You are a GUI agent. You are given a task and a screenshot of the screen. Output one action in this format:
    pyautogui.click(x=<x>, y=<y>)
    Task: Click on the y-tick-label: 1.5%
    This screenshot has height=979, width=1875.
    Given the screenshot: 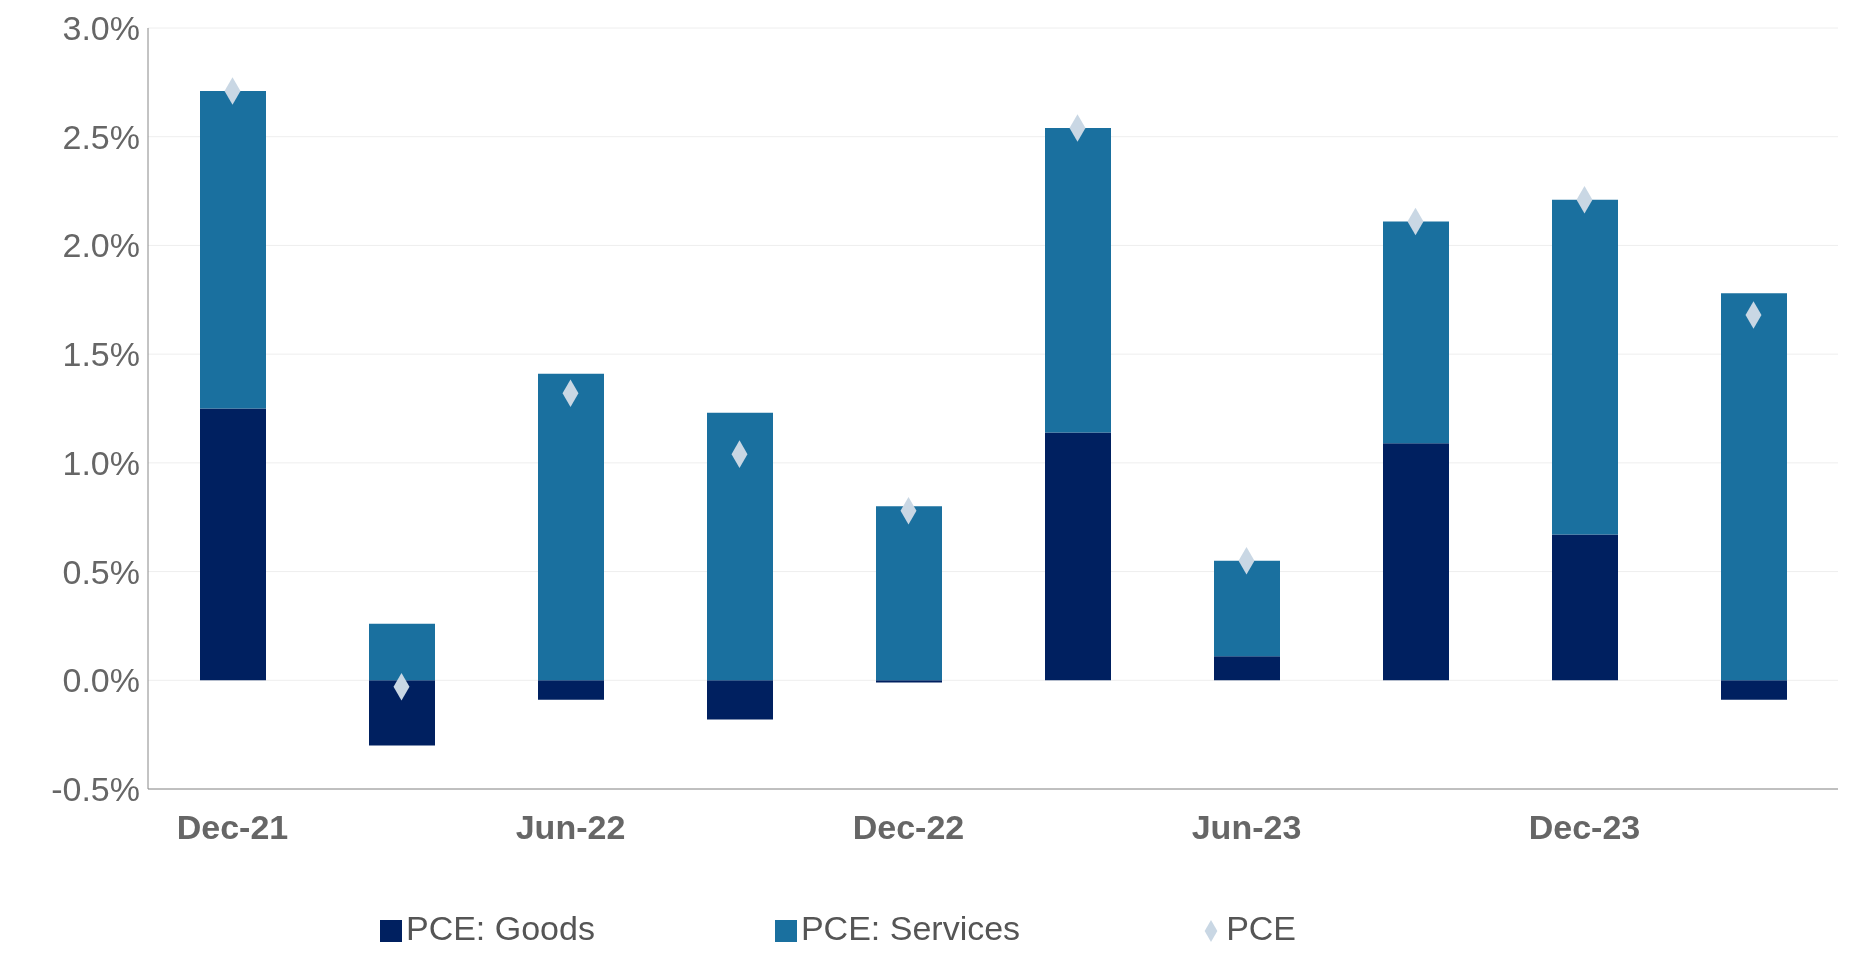 What is the action you would take?
    pyautogui.click(x=101, y=354)
    